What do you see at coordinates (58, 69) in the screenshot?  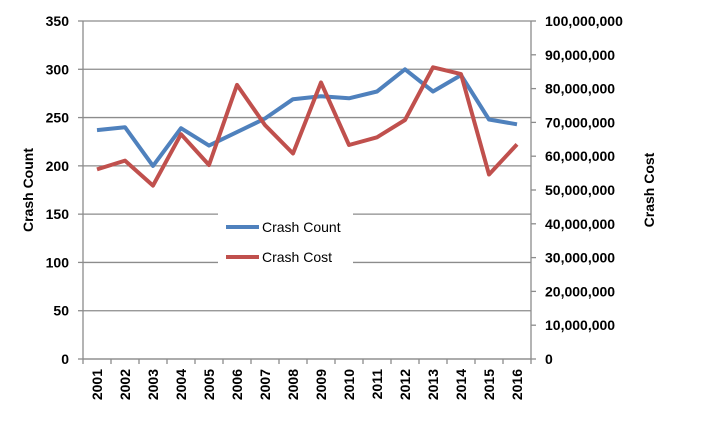 I see `y-tick-label: 300` at bounding box center [58, 69].